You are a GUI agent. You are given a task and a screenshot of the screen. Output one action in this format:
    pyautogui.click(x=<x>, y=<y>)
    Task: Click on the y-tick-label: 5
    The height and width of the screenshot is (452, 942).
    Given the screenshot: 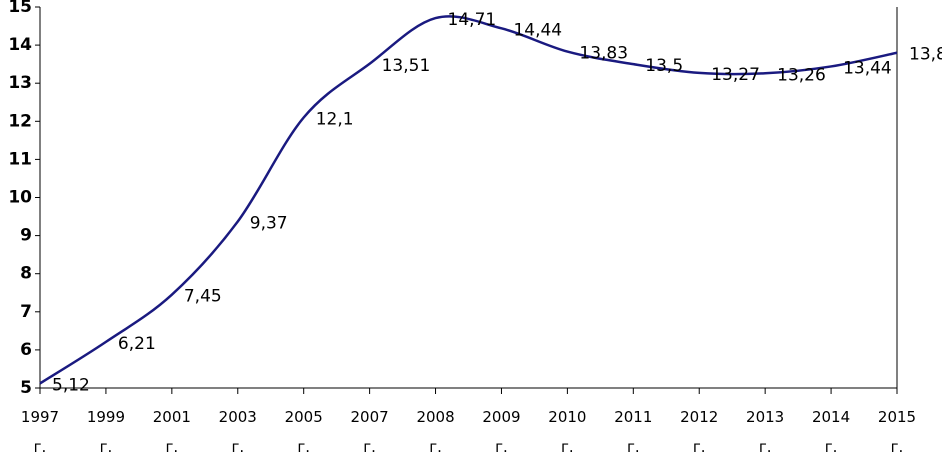 What is the action you would take?
    pyautogui.click(x=26, y=388)
    